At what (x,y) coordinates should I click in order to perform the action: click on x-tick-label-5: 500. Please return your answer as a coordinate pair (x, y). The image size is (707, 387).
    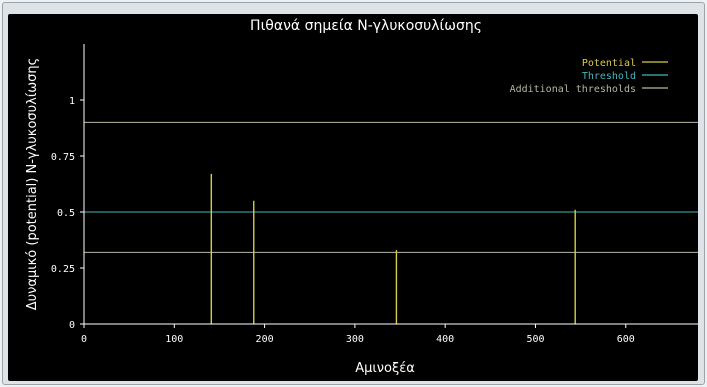
    Looking at the image, I should click on (535, 339).